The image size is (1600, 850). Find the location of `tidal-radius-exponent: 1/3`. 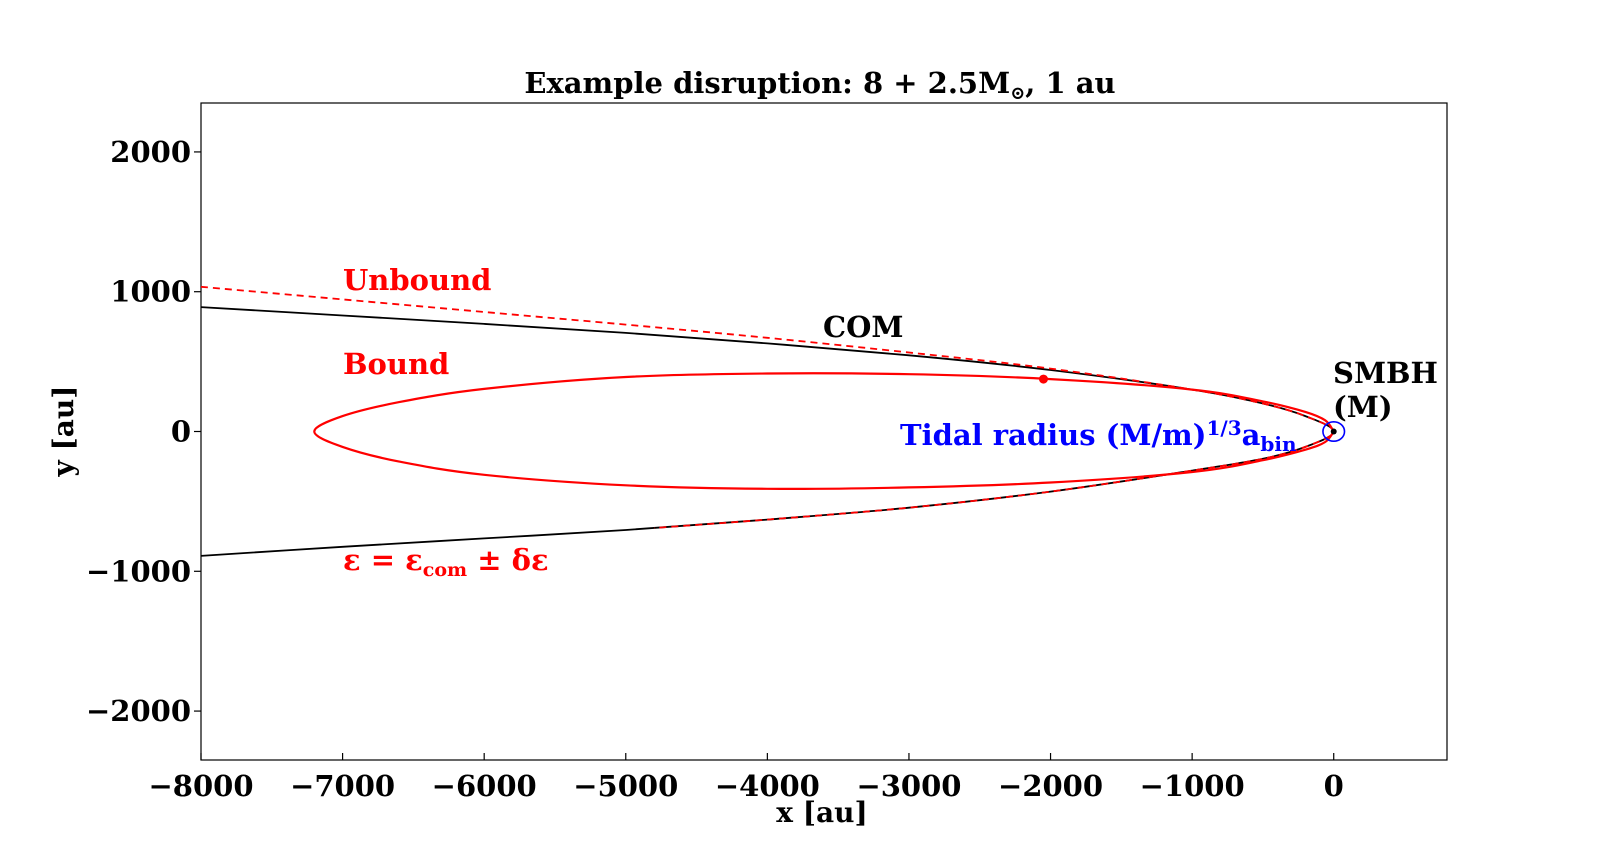

tidal-radius-exponent: 1/3 is located at coordinates (1223, 428).